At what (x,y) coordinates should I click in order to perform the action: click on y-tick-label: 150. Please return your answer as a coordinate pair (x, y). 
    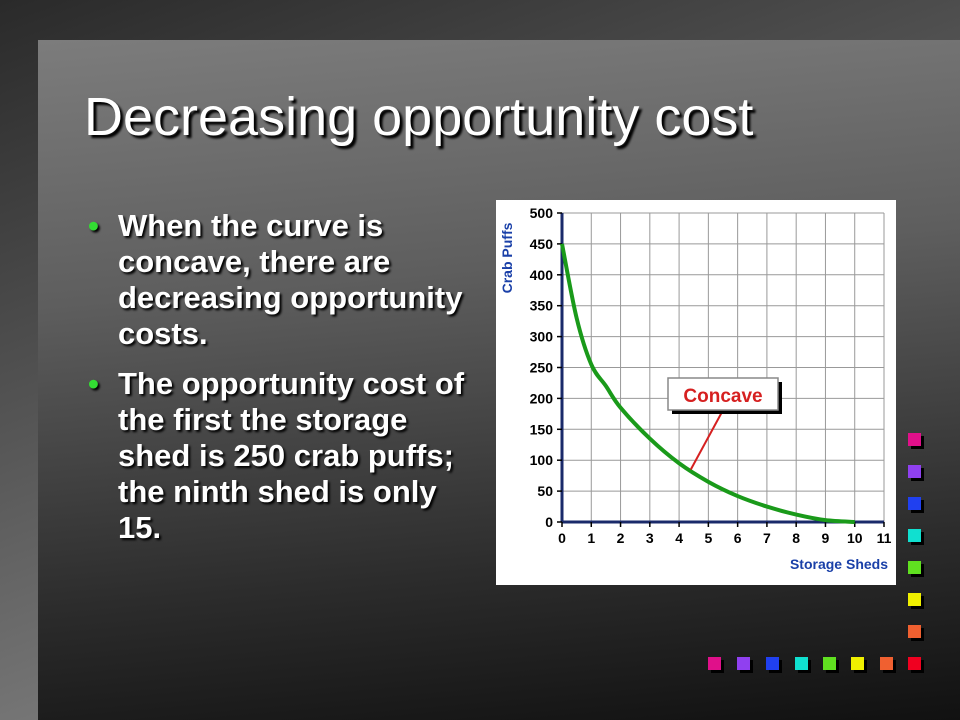
    Looking at the image, I should click on (542, 429).